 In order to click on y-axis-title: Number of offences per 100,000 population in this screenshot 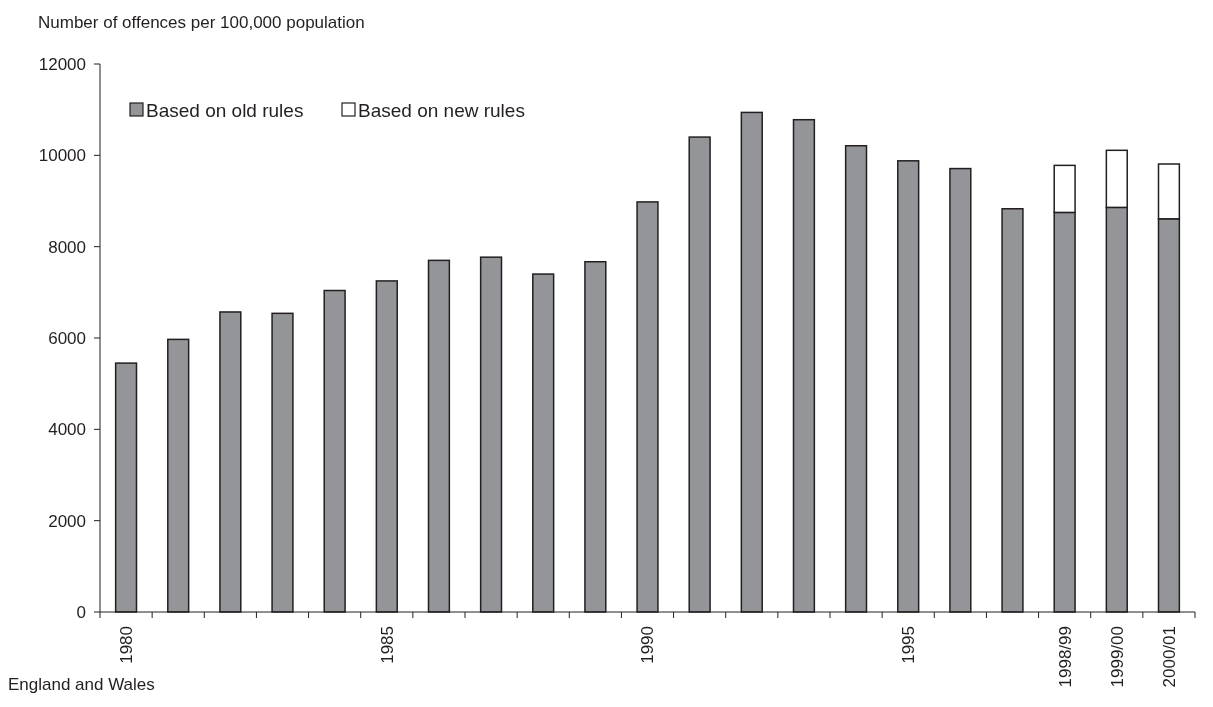, I will do `click(201, 22)`.